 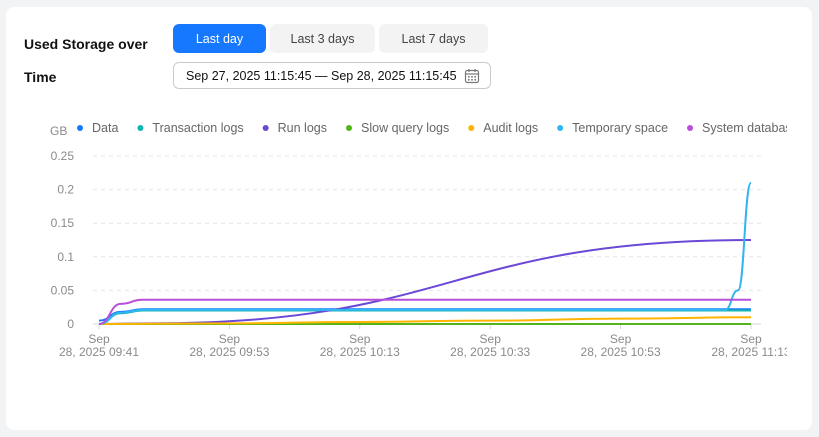 I want to click on legend-item-temporary-space: Temporary space, so click(x=612, y=128).